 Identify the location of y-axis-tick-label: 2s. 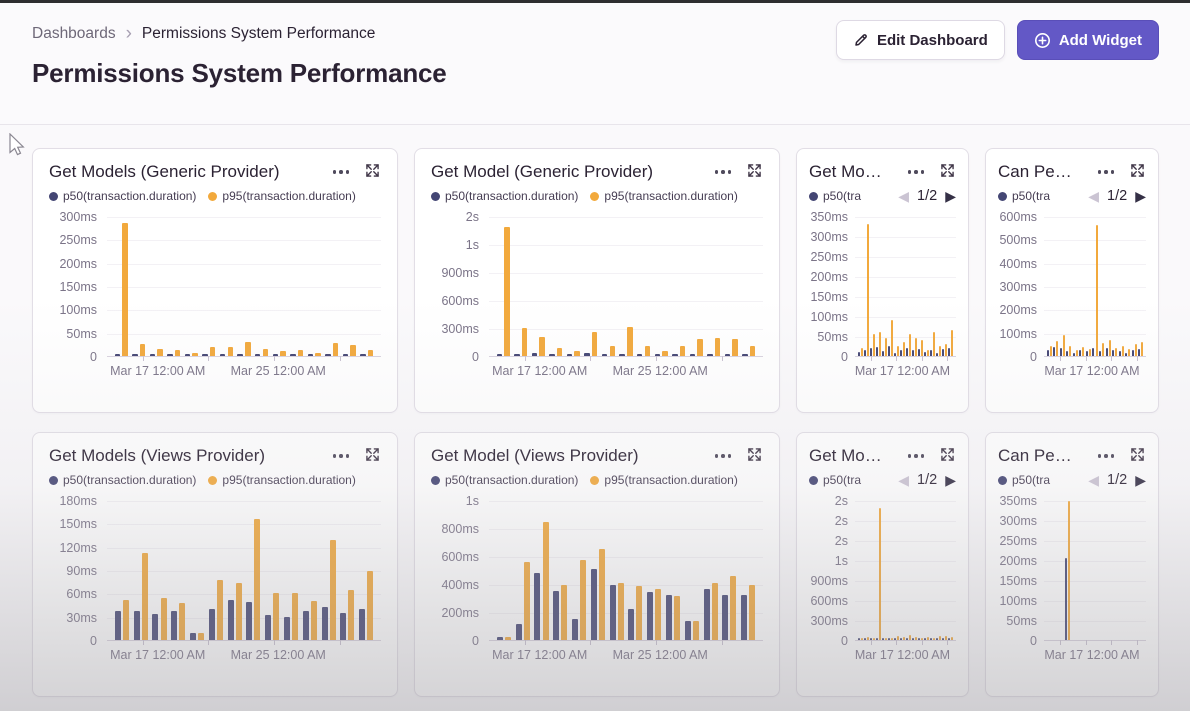
(841, 541).